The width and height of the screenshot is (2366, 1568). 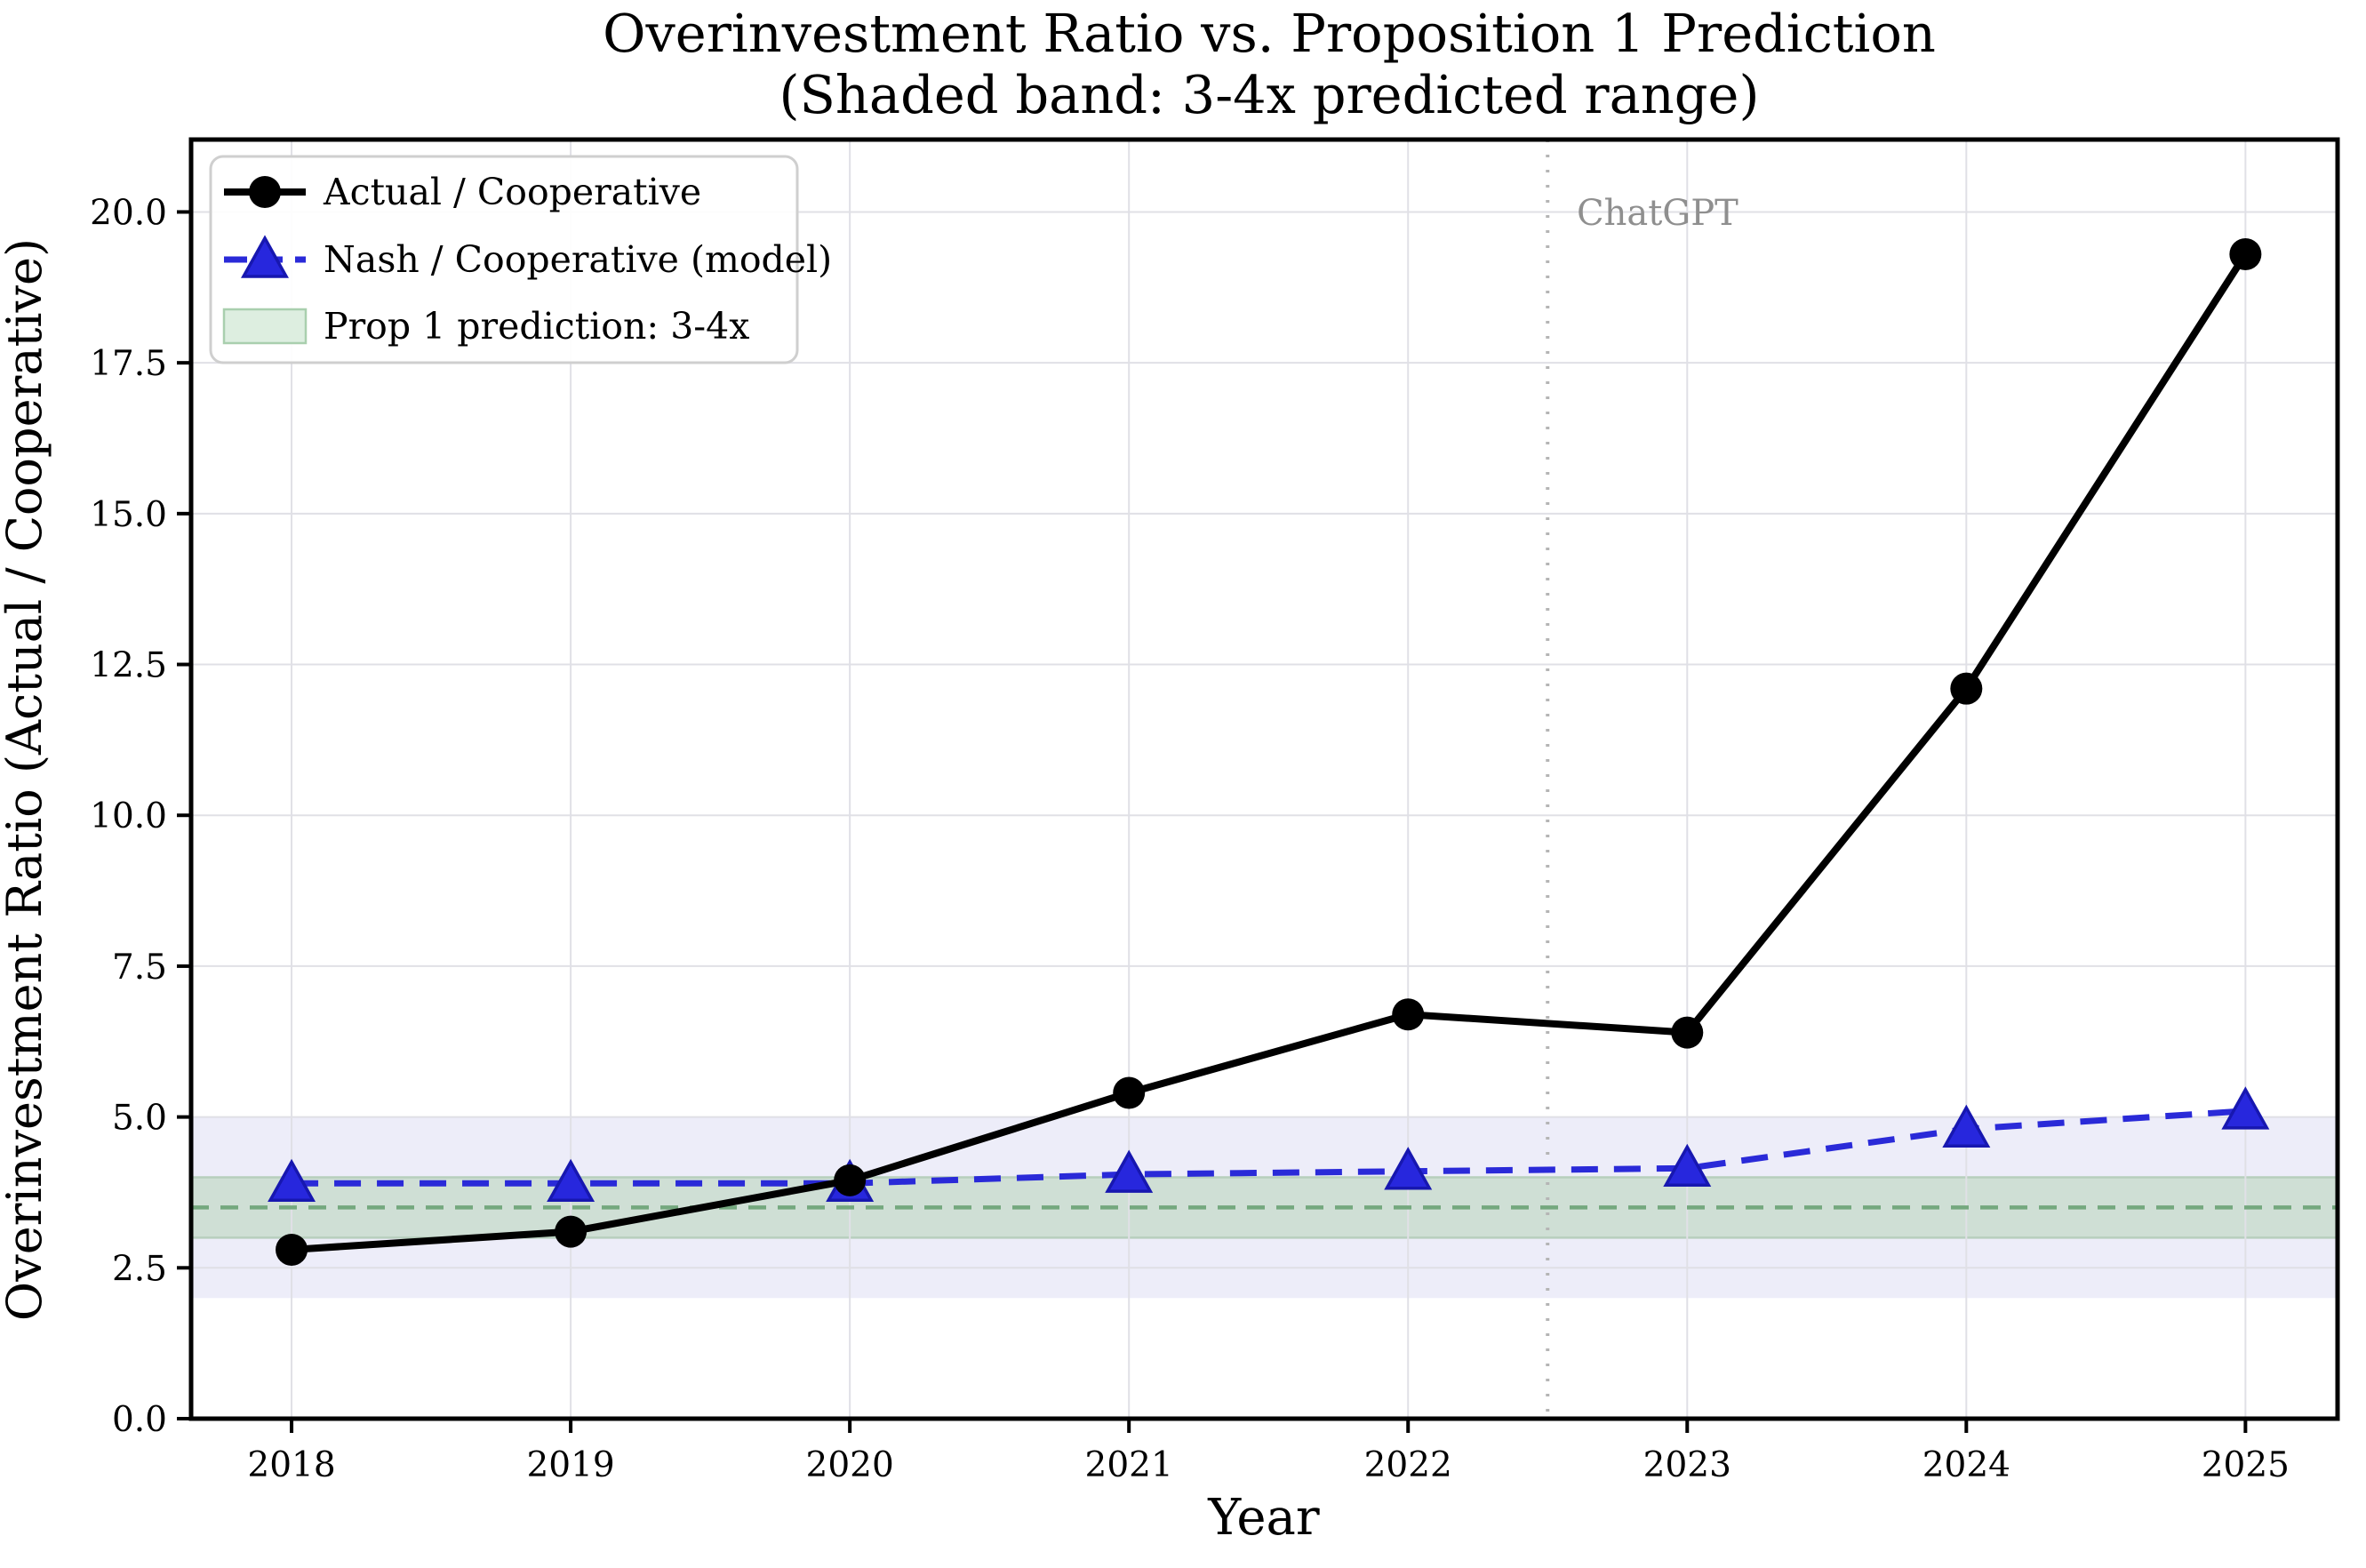 I want to click on legend-item-actual: Actual / Cooperative, so click(x=463, y=192).